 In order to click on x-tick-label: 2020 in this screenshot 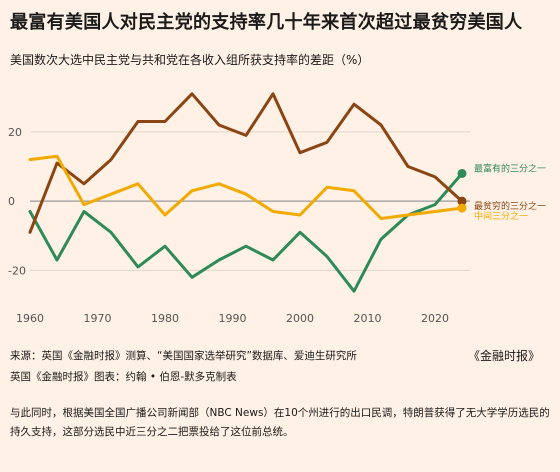, I will do `click(435, 318)`.